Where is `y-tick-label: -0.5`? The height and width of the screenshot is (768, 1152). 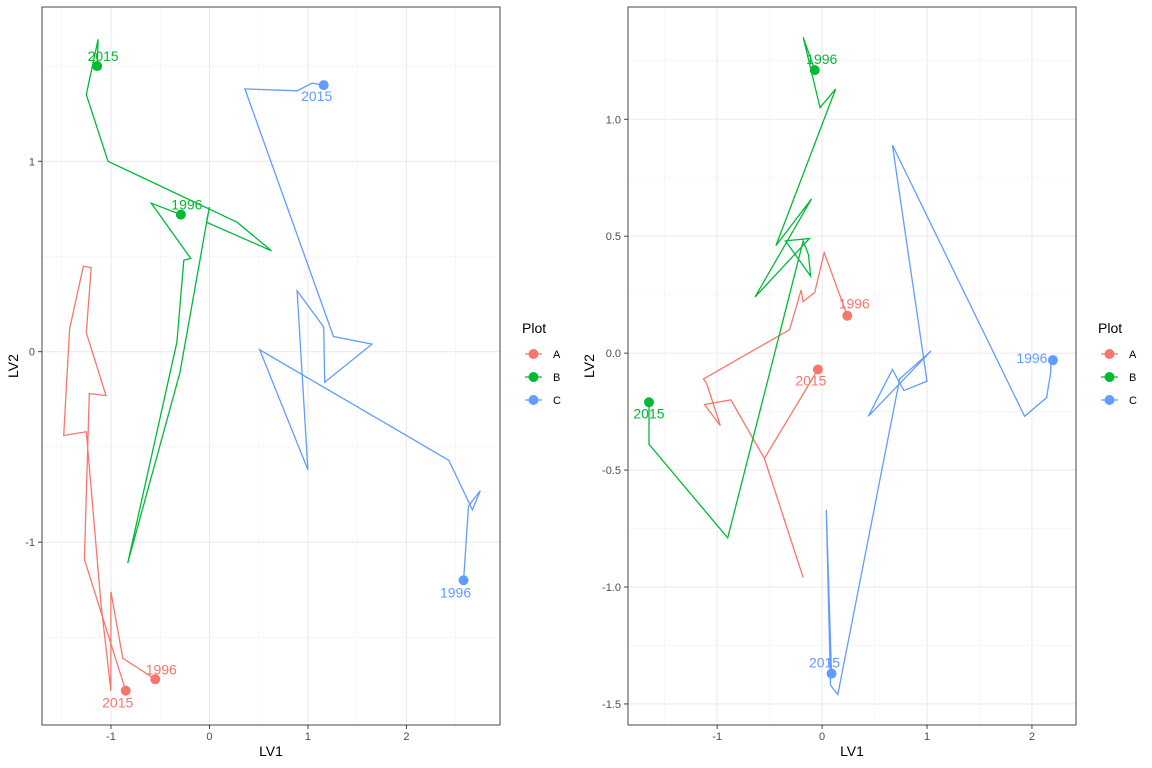
y-tick-label: -0.5 is located at coordinates (611, 471).